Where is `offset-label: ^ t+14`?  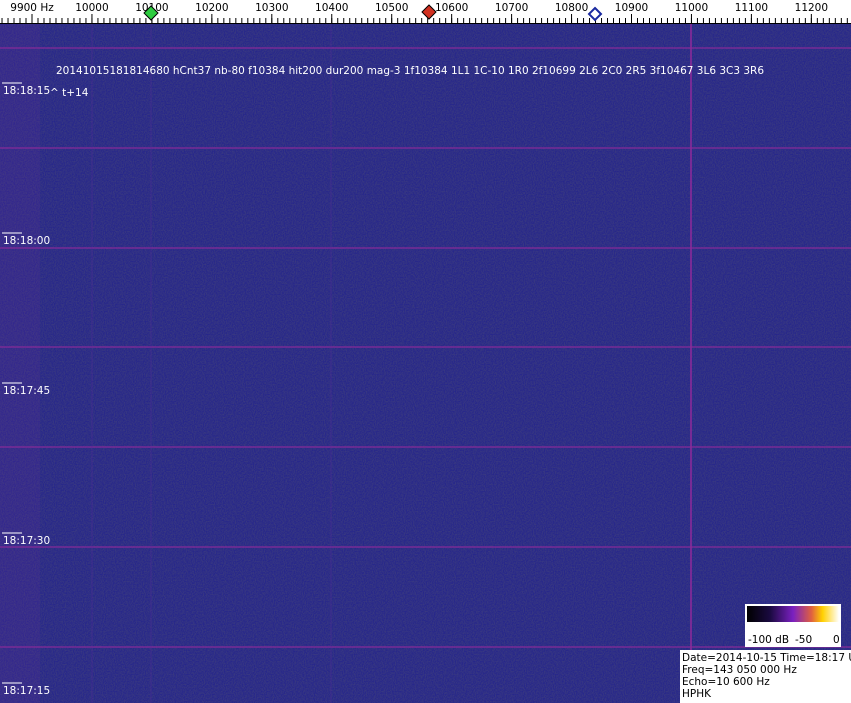 offset-label: ^ t+14 is located at coordinates (69, 93).